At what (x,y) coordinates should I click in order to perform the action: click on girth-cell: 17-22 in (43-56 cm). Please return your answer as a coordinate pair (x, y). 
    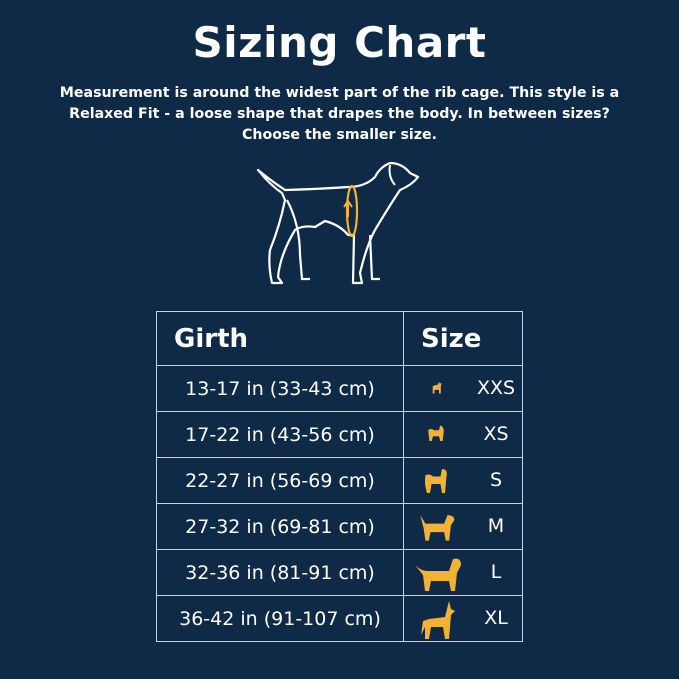
    Looking at the image, I should click on (280, 434).